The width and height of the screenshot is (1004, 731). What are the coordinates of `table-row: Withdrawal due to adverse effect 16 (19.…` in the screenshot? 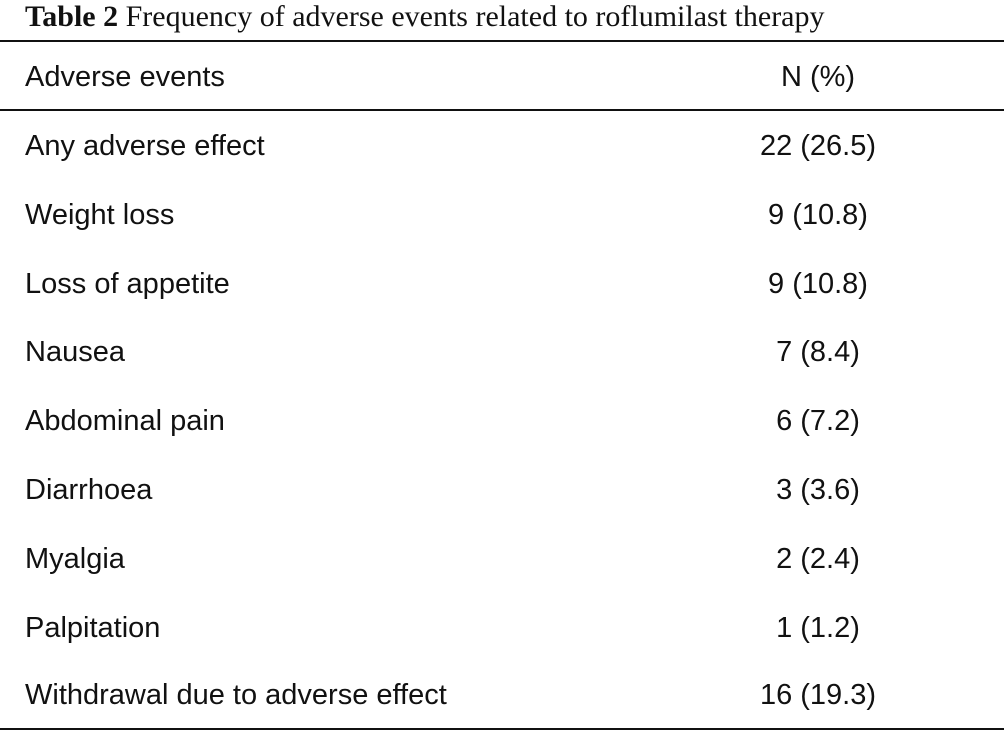 It's located at (502, 695).